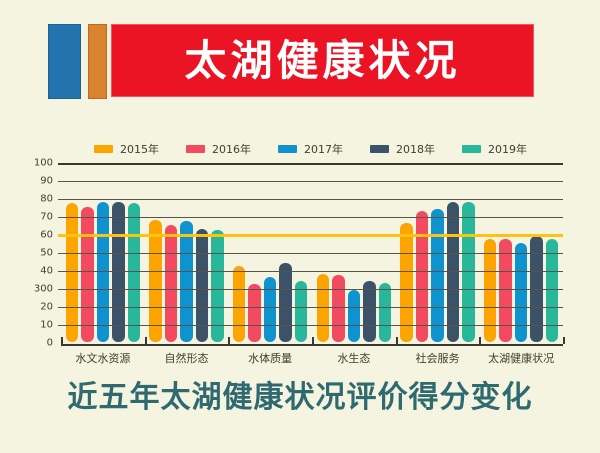  What do you see at coordinates (239, 304) in the screenshot?
I see `bar-水体质量-2015年` at bounding box center [239, 304].